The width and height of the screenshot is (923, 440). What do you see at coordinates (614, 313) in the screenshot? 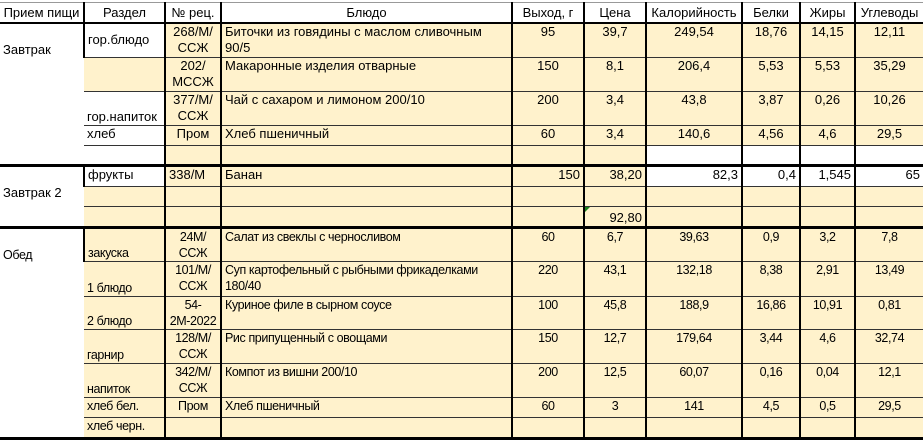
I see `price-cell: 45,8` at bounding box center [614, 313].